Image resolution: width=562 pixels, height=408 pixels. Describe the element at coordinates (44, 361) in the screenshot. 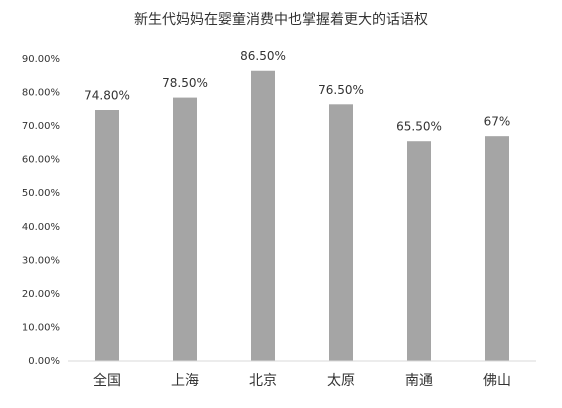

I see `y-tick-label: 0.00%` at that location.